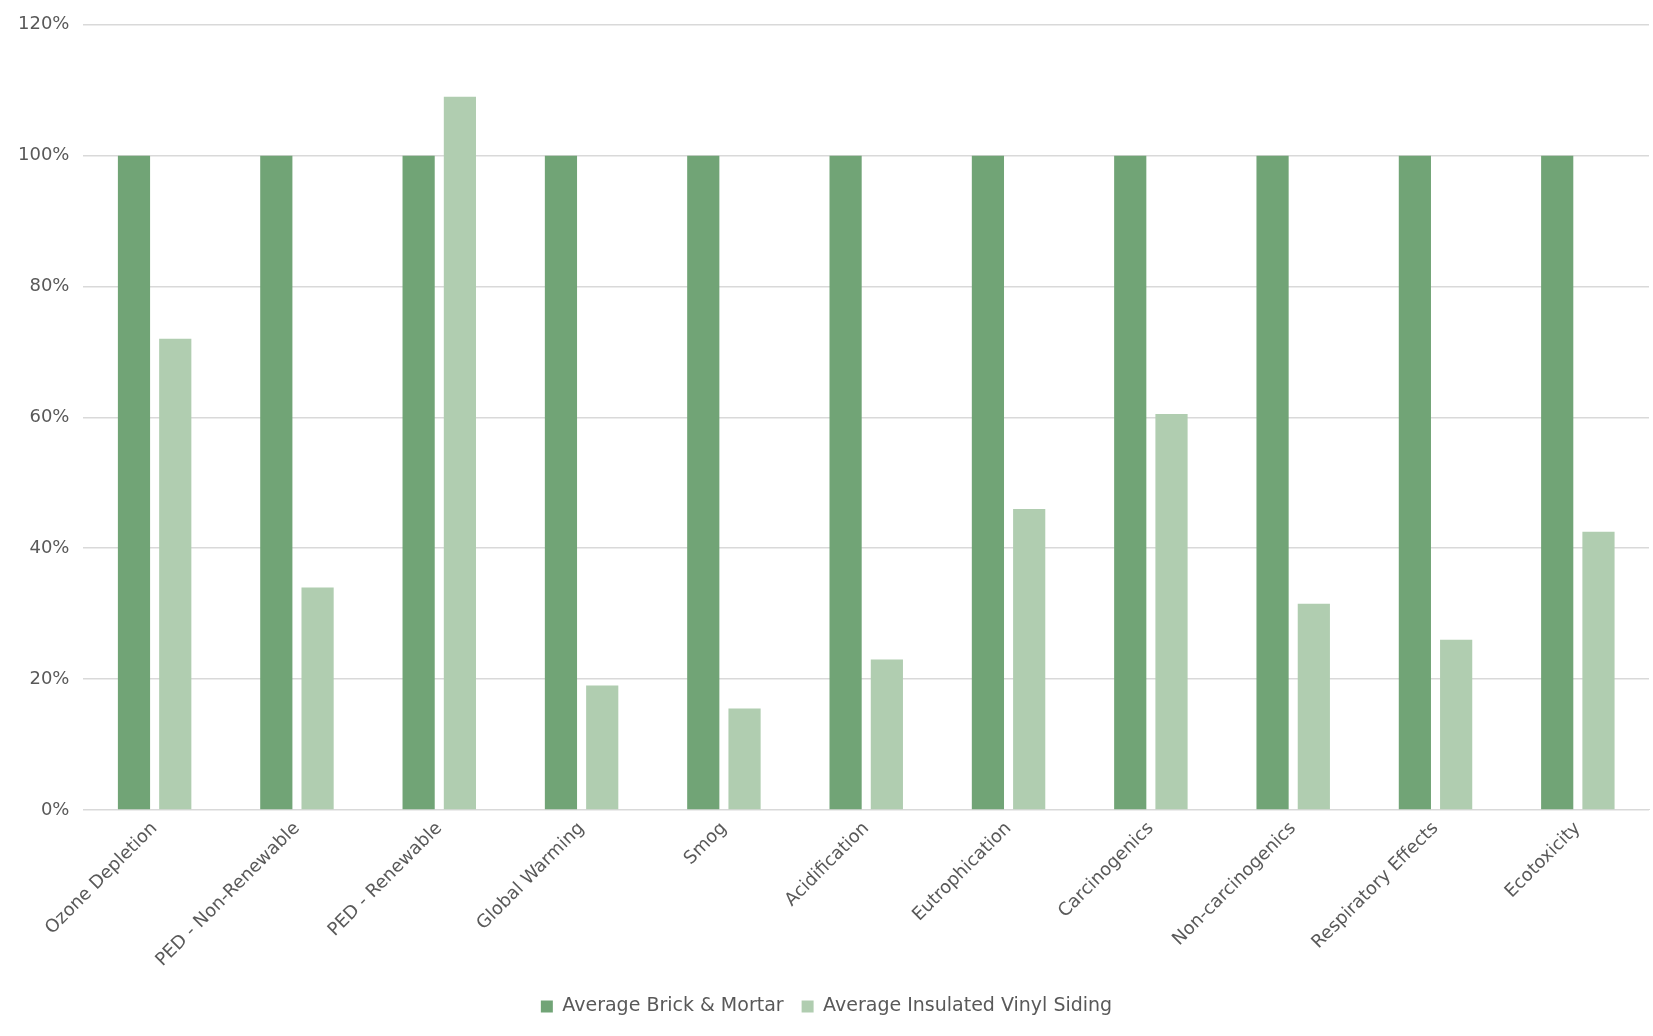 Image resolution: width=1653 pixels, height=1036 pixels. I want to click on y-tick-label: 20%, so click(49, 677).